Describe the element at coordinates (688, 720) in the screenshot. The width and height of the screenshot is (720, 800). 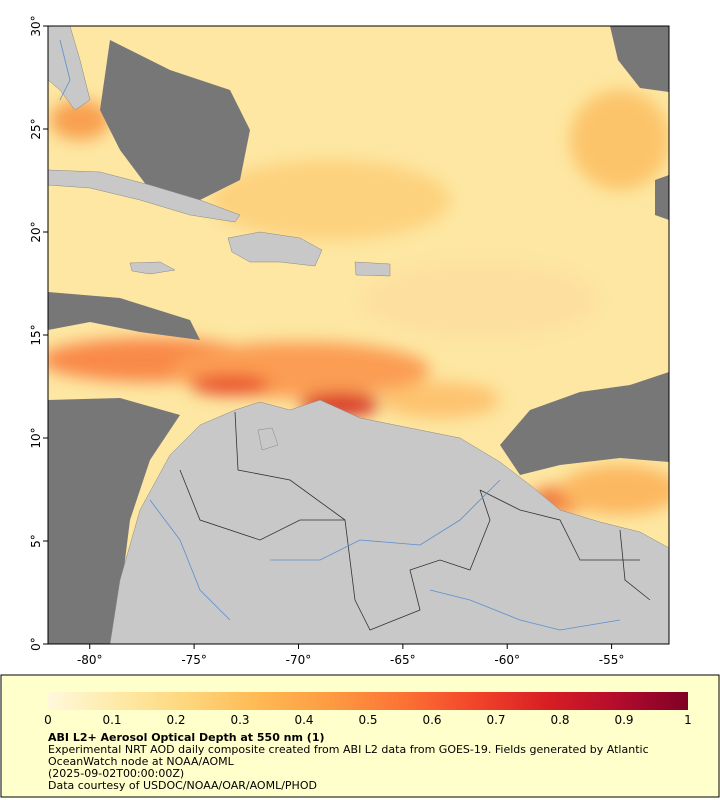
I see `colorbar-tick-label: 1` at that location.